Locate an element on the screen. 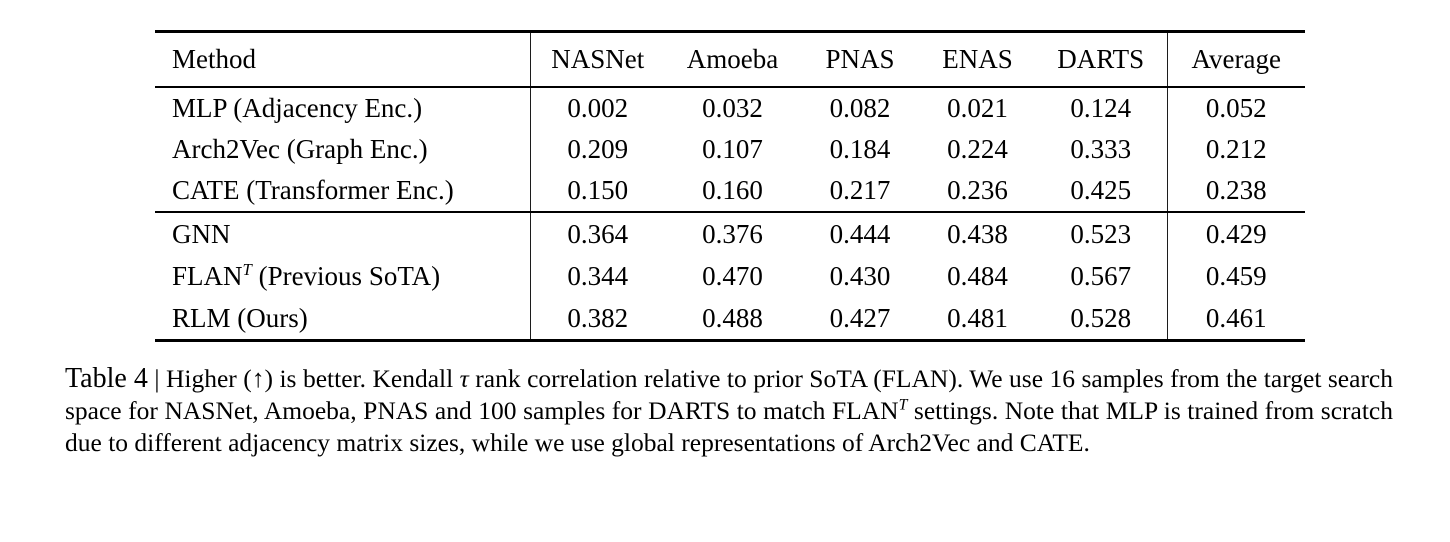 This screenshot has height=542, width=1450. column-header-enas: ENAS is located at coordinates (977, 59).